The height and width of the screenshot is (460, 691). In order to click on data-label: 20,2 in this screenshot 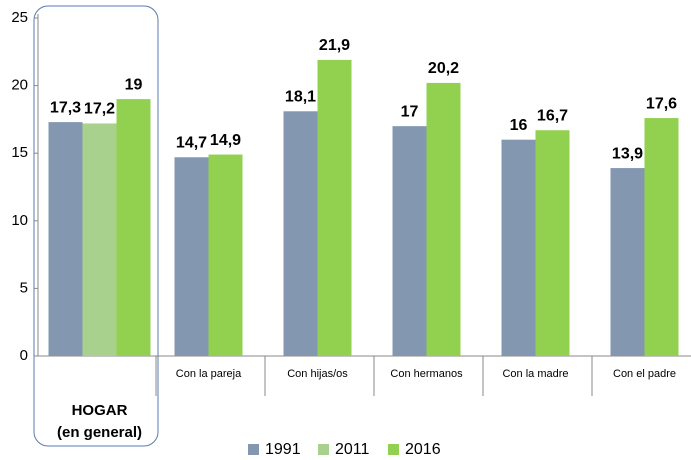, I will do `click(443, 68)`.